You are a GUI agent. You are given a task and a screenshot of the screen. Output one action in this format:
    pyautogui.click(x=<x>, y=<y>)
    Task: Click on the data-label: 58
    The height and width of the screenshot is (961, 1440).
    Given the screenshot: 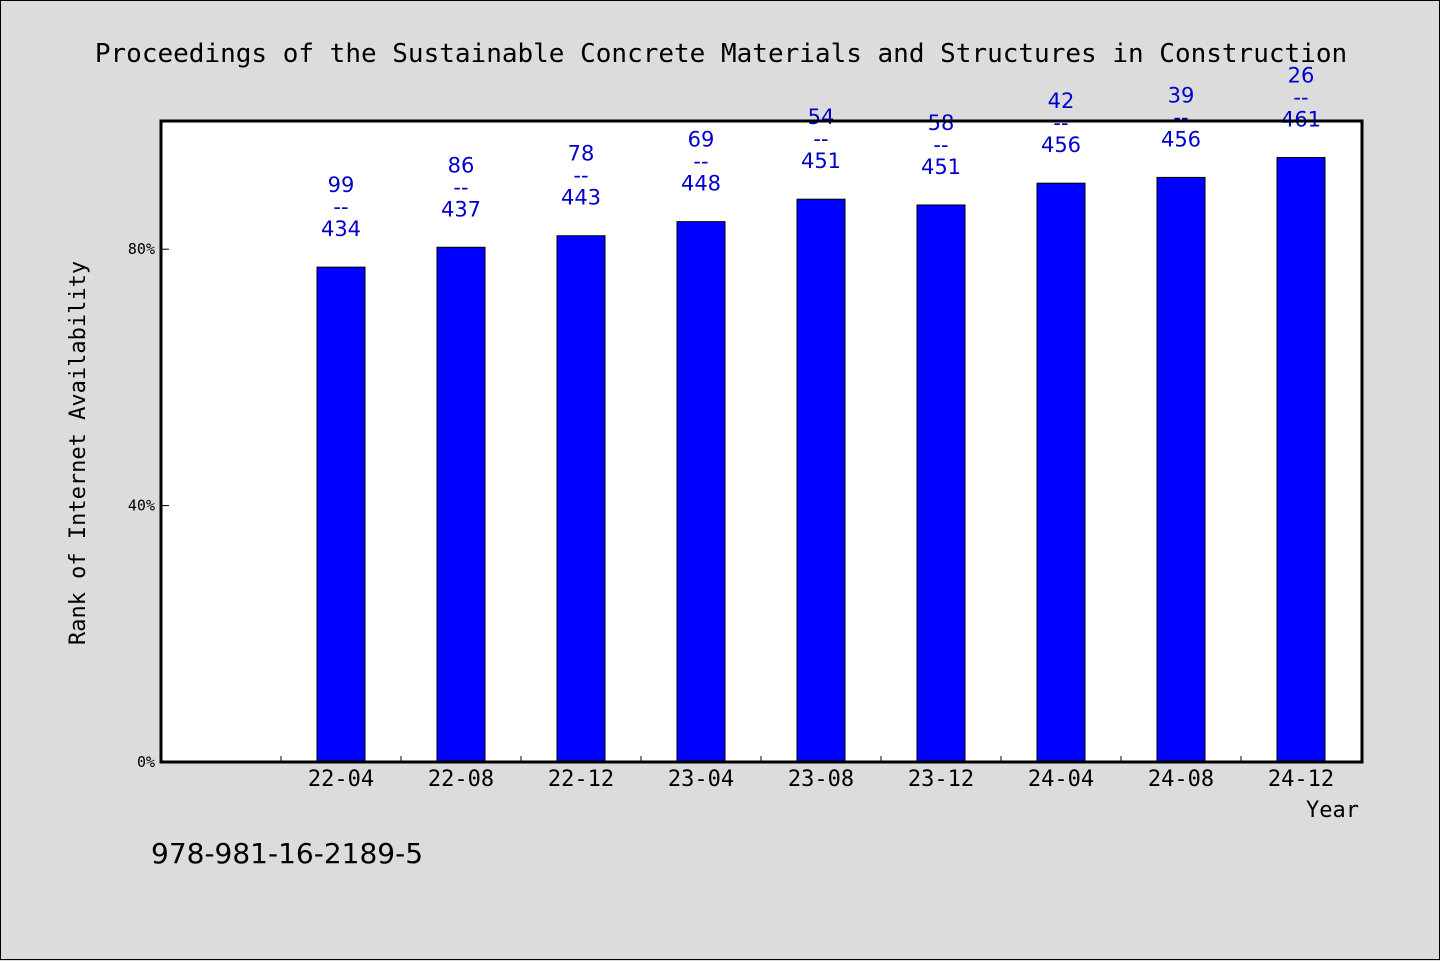 What is the action you would take?
    pyautogui.click(x=941, y=123)
    